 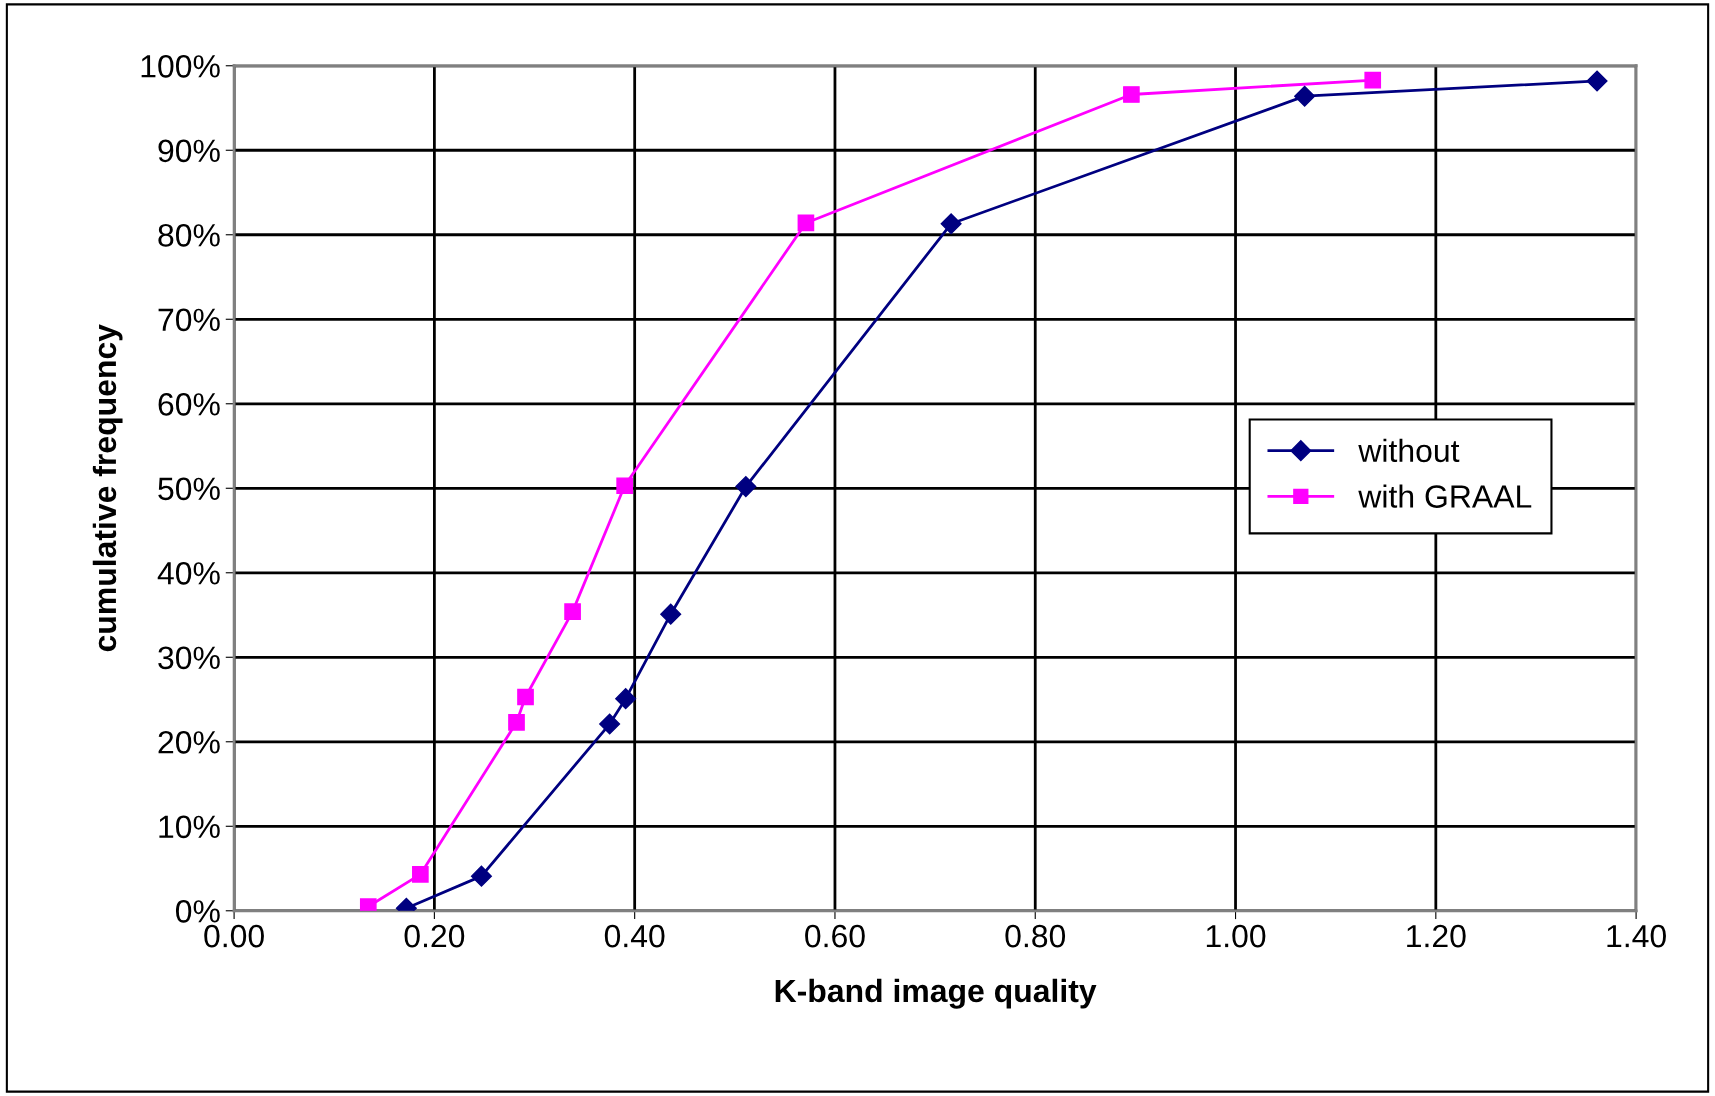 I want to click on y-tick-label: 20%, so click(x=189, y=742).